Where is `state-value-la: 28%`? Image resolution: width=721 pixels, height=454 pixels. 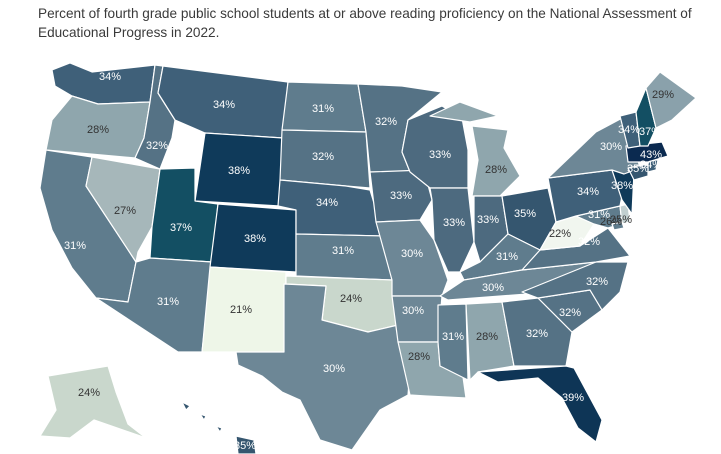 state-value-la: 28% is located at coordinates (419, 357).